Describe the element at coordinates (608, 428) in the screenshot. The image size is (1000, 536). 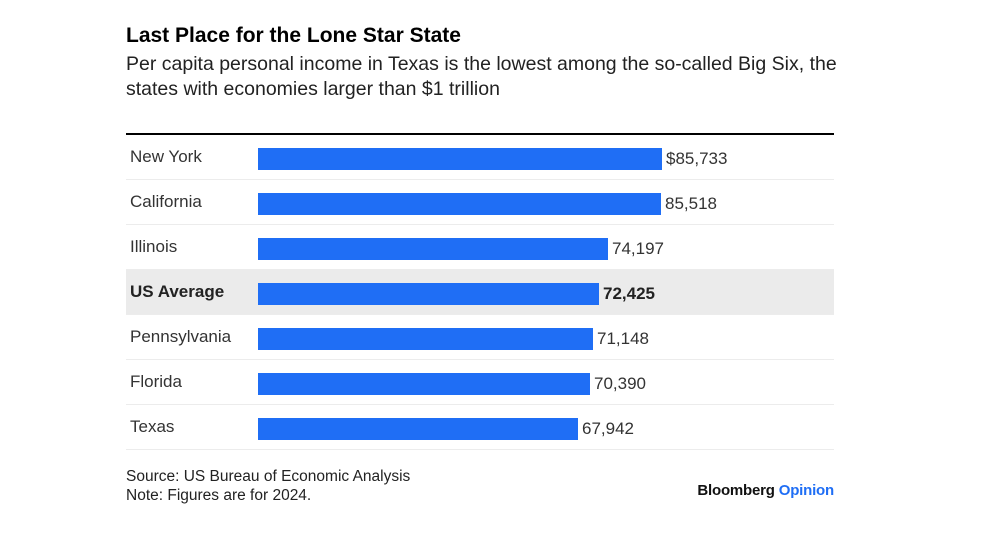
I see `value-label-texas: 67,942` at that location.